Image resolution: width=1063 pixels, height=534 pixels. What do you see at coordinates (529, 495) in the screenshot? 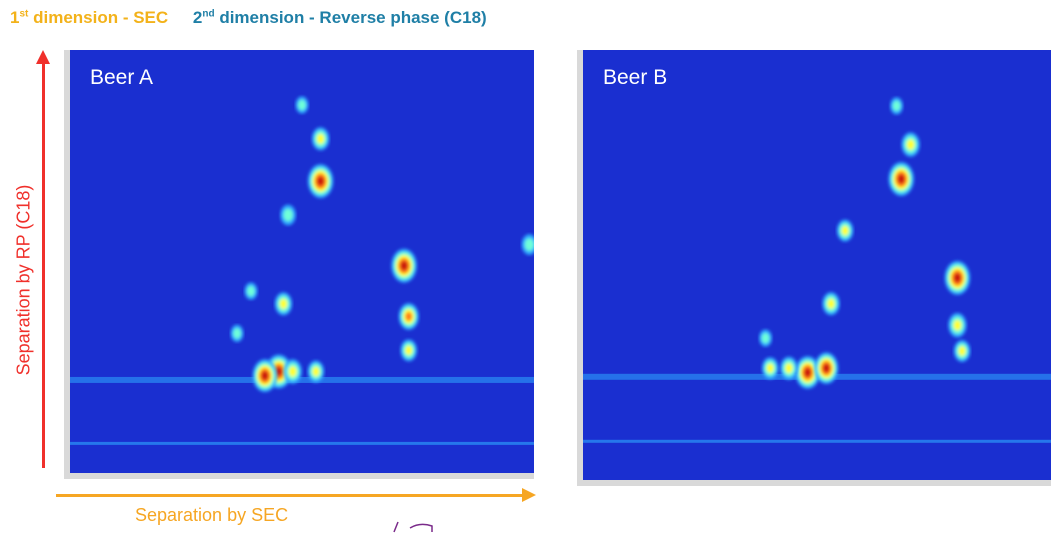
I see `x-axis-arrow-head` at bounding box center [529, 495].